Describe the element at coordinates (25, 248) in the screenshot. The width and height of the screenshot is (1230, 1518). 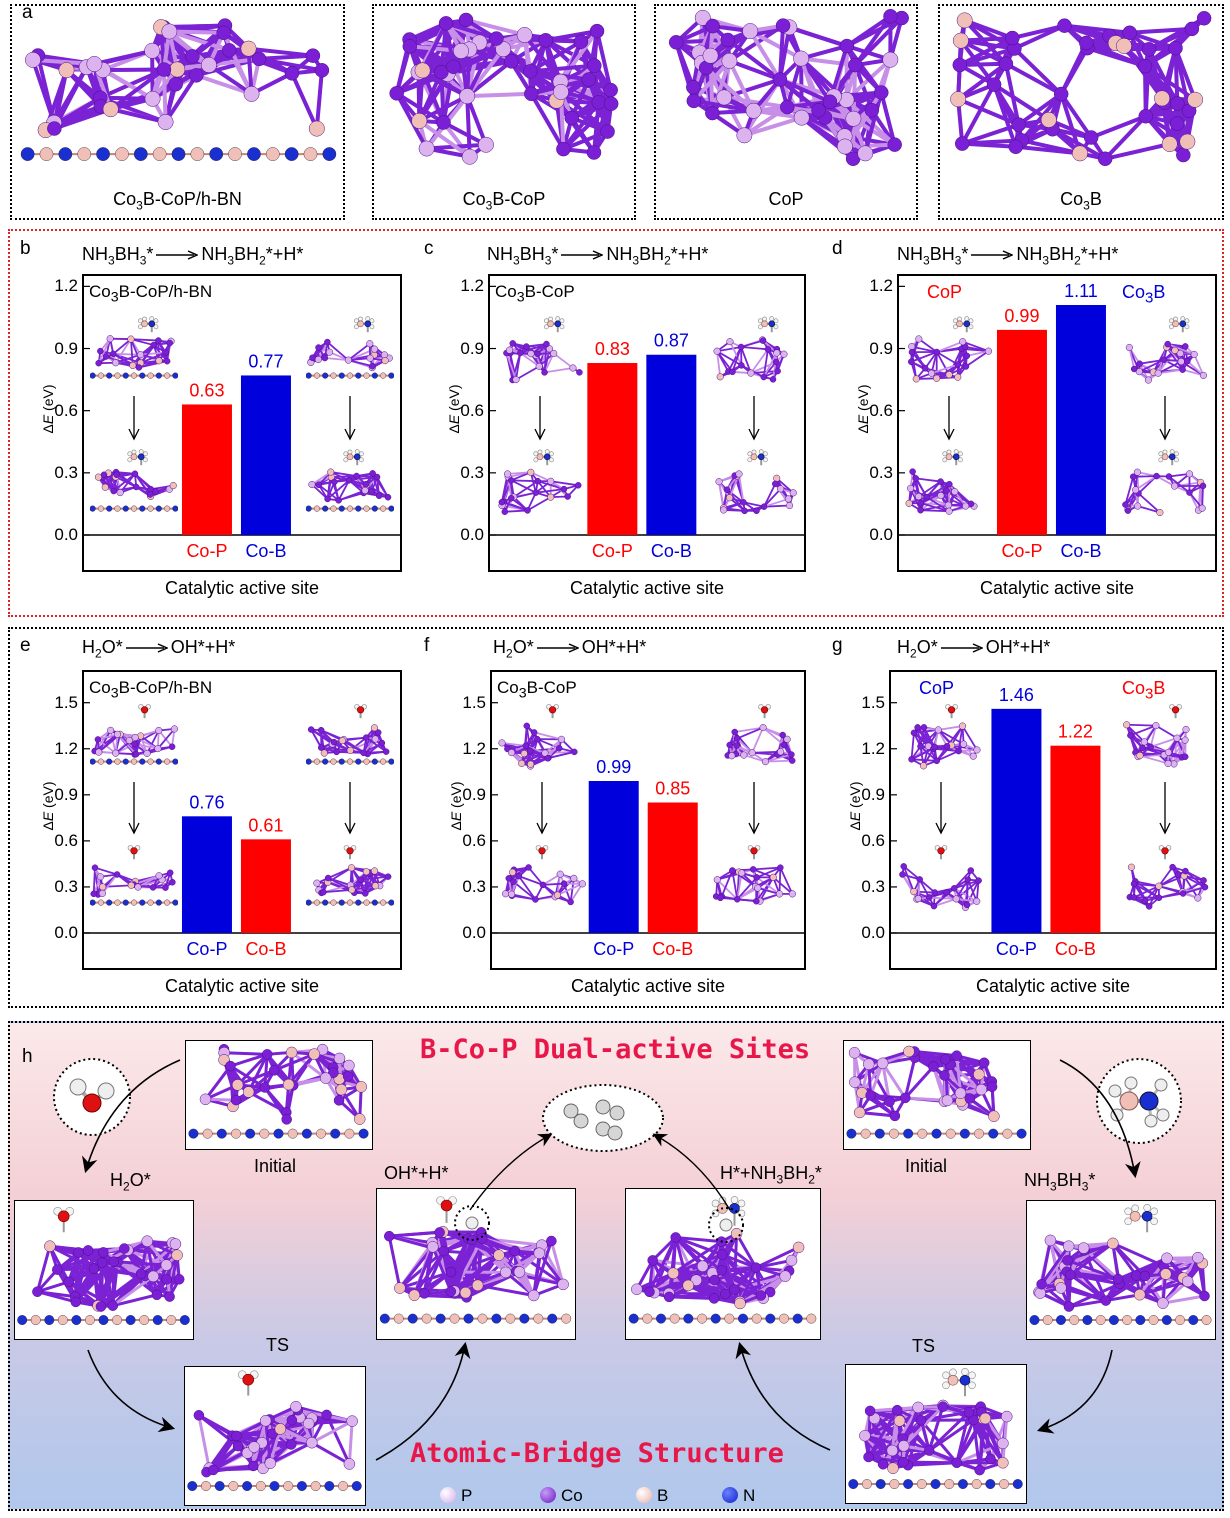
I see `panel-label-b: b` at that location.